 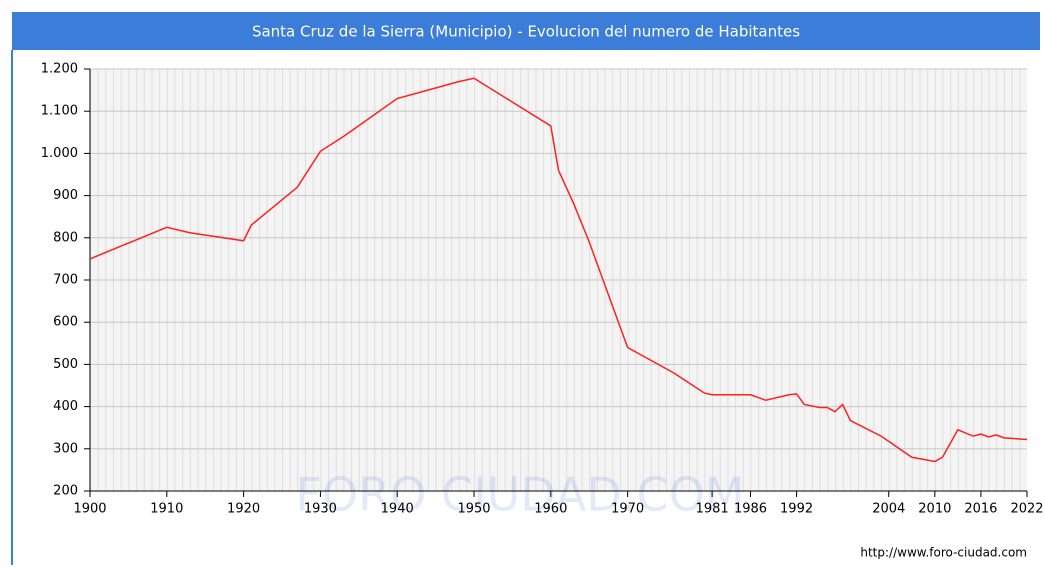 What do you see at coordinates (320, 509) in the screenshot?
I see `x-tick-label: 1930` at bounding box center [320, 509].